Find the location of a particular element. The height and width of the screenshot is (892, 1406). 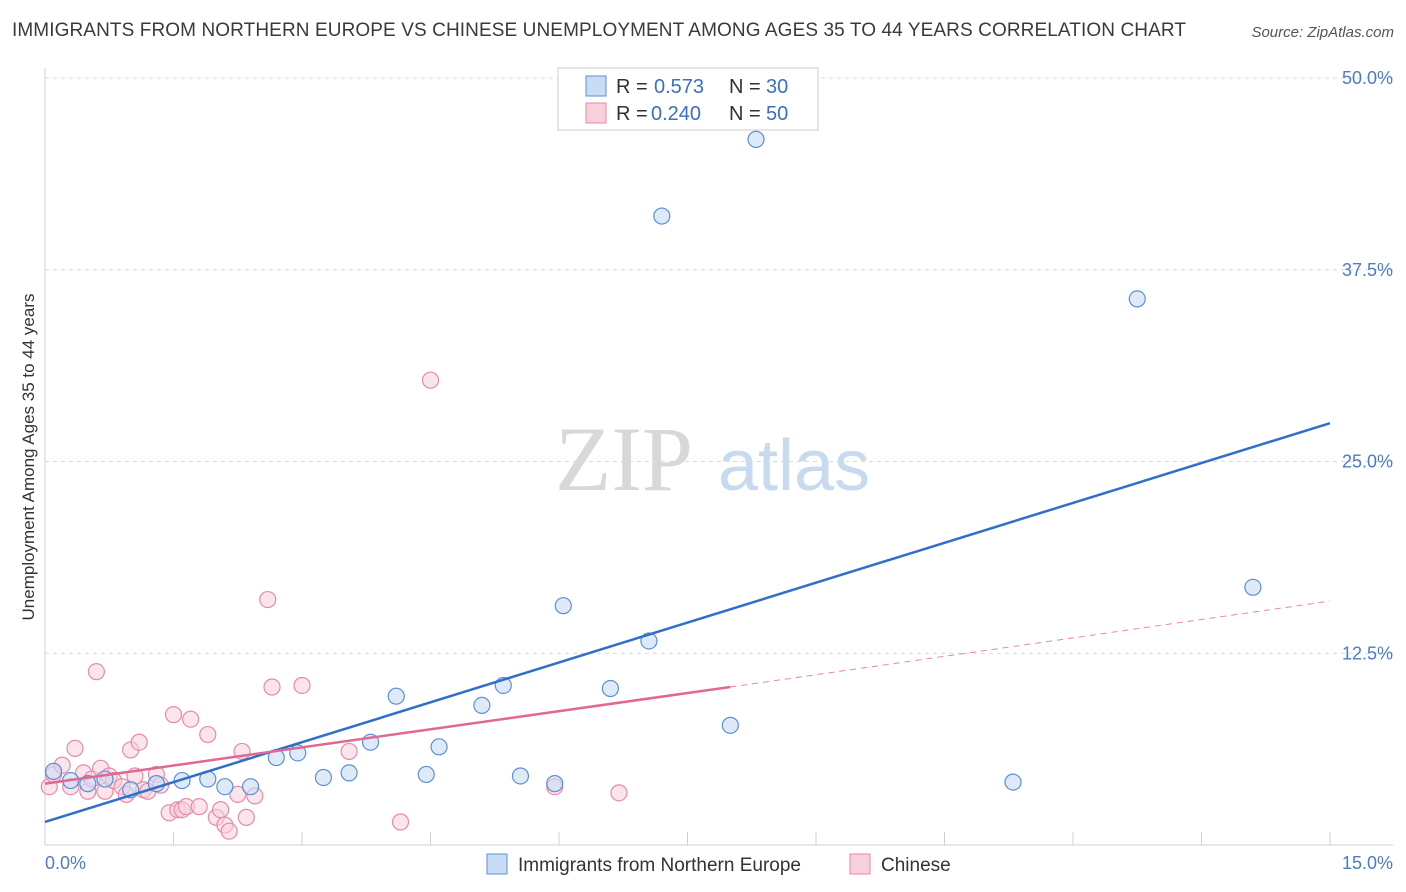

chinese-trend-extension is located at coordinates (1030, 644).